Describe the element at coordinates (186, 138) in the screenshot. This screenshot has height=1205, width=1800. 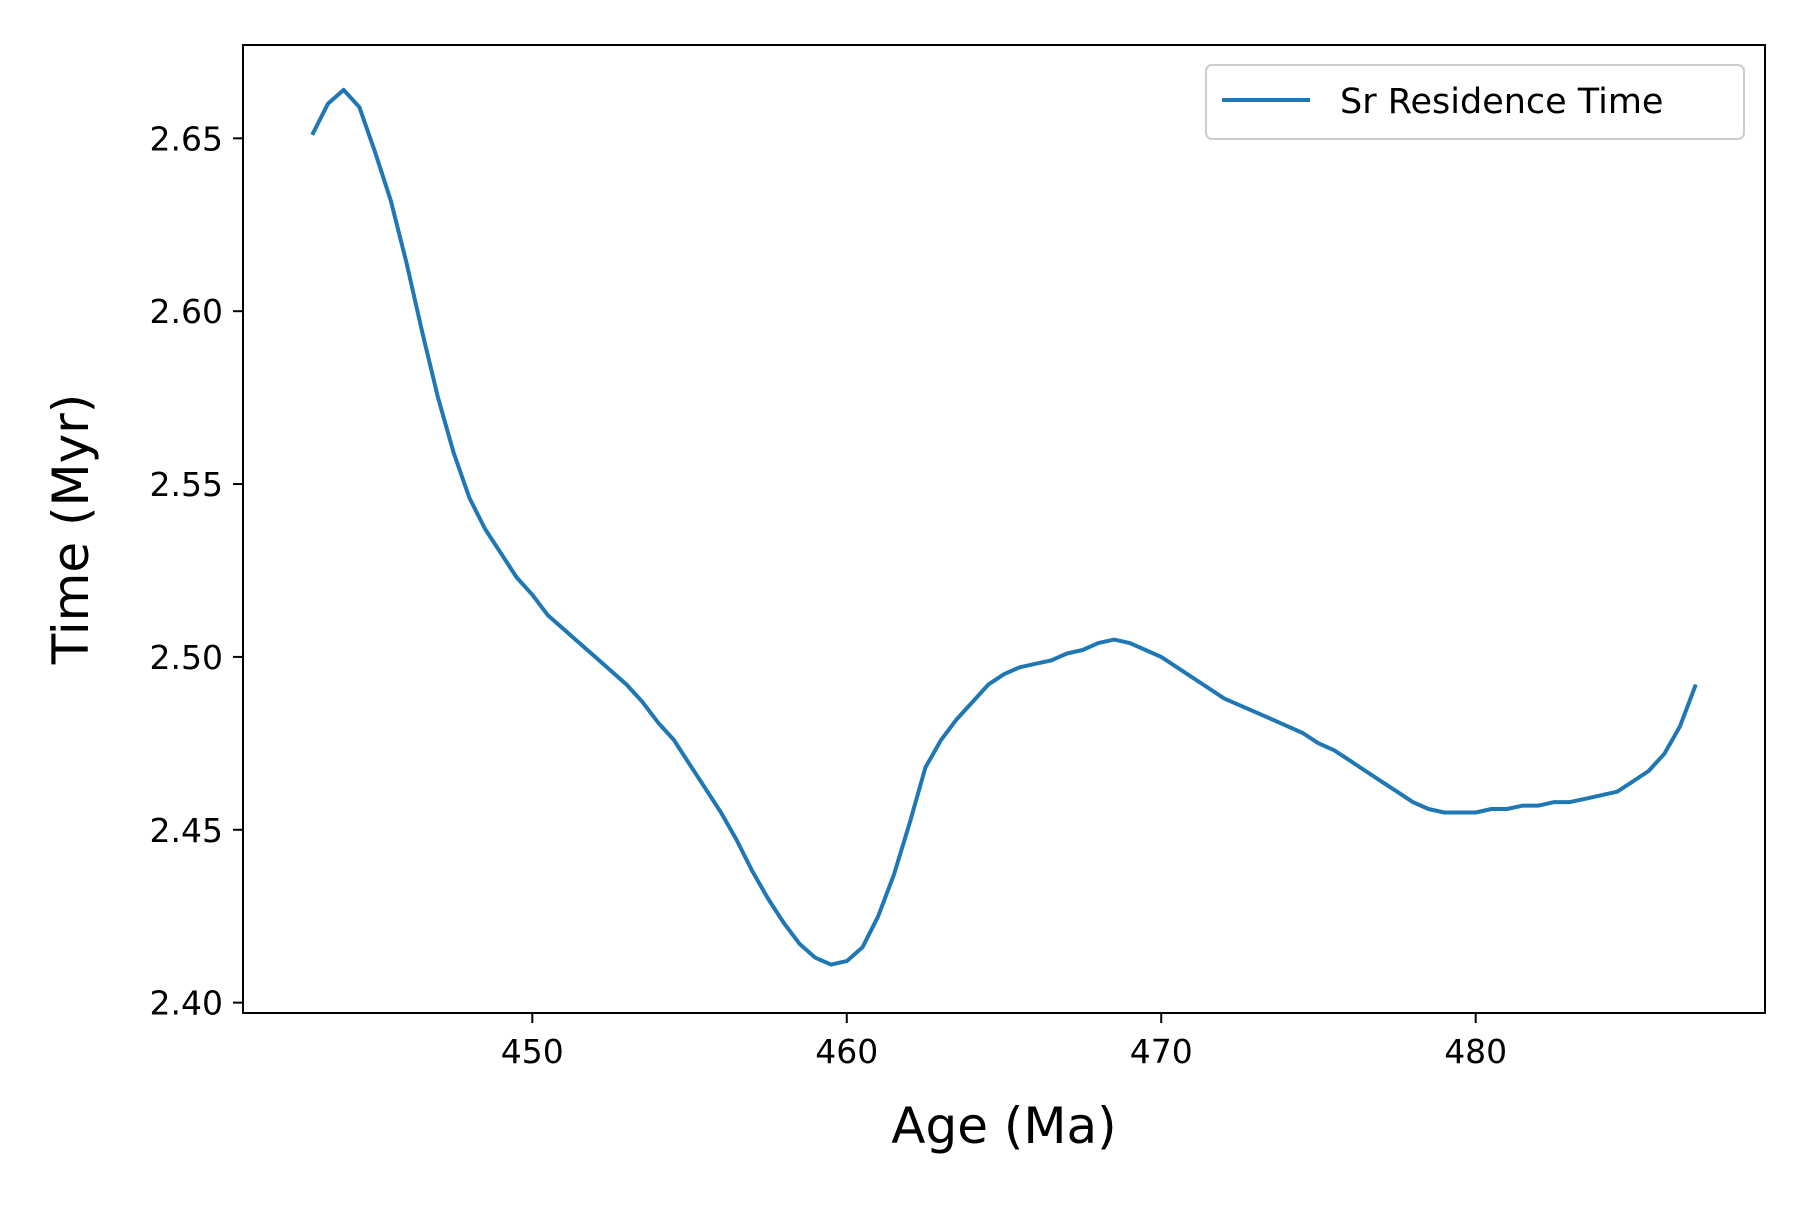
I see `y-tick-label: 2.65` at that location.